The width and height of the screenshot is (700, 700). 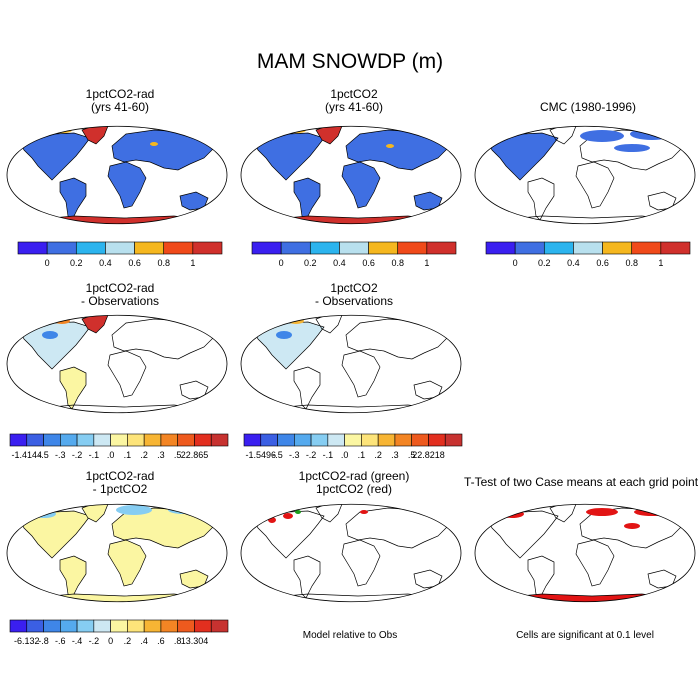 I want to click on colorbar-tick-label: 1, so click(x=660, y=263).